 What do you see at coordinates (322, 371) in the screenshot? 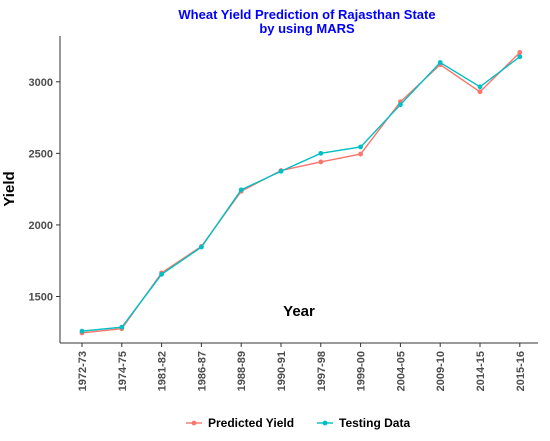
I see `x-tick-label: 1997-98` at bounding box center [322, 371].